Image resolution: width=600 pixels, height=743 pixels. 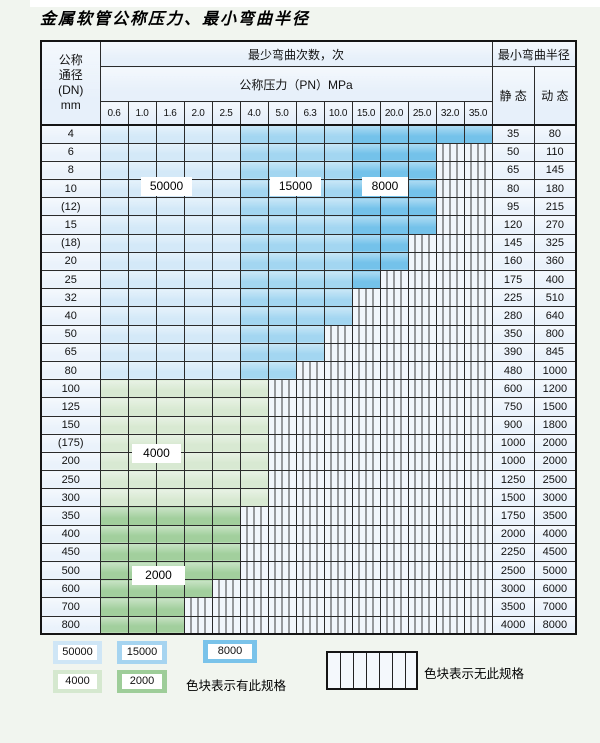 I want to click on legend-swatch-label: 50000, so click(x=77, y=652).